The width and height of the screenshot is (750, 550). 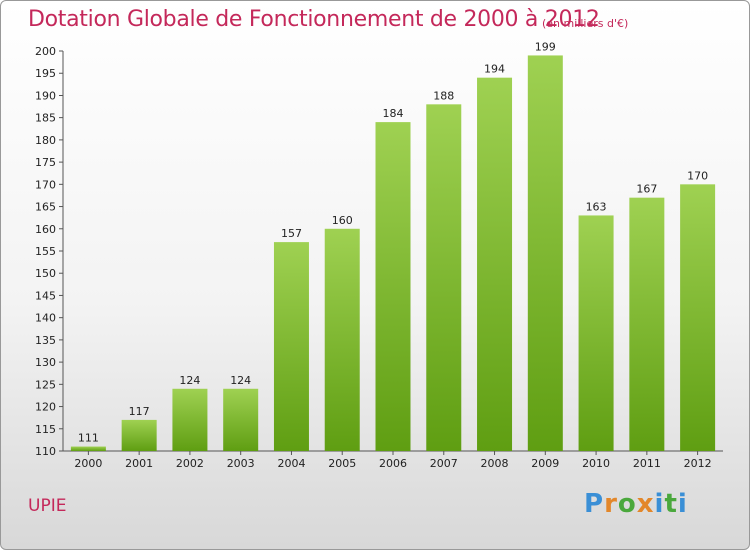 What do you see at coordinates (495, 463) in the screenshot?
I see `x-tick-label: 2008` at bounding box center [495, 463].